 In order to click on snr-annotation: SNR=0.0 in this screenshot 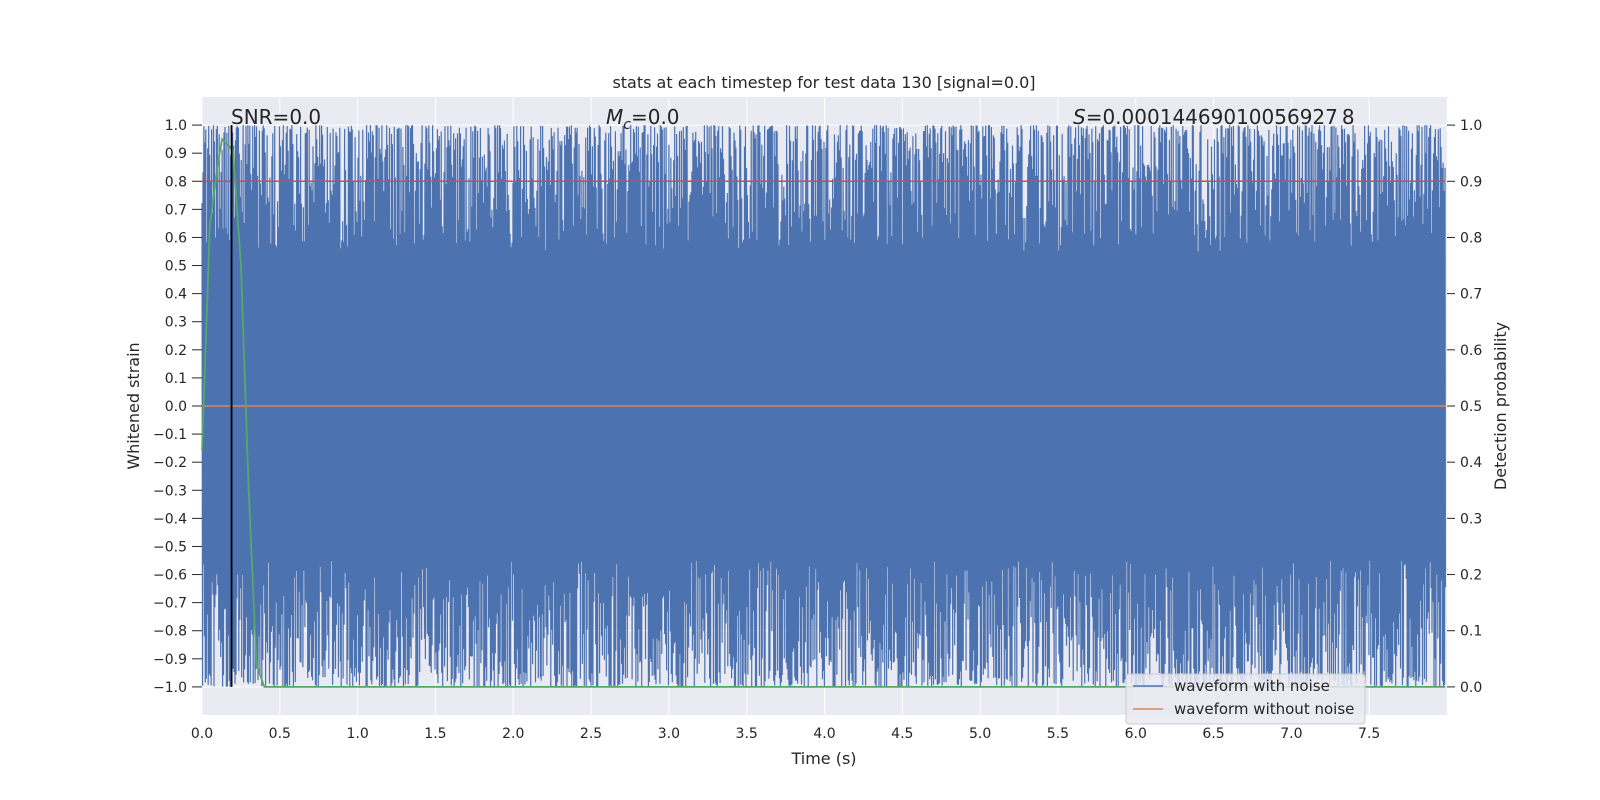, I will do `click(276, 117)`.